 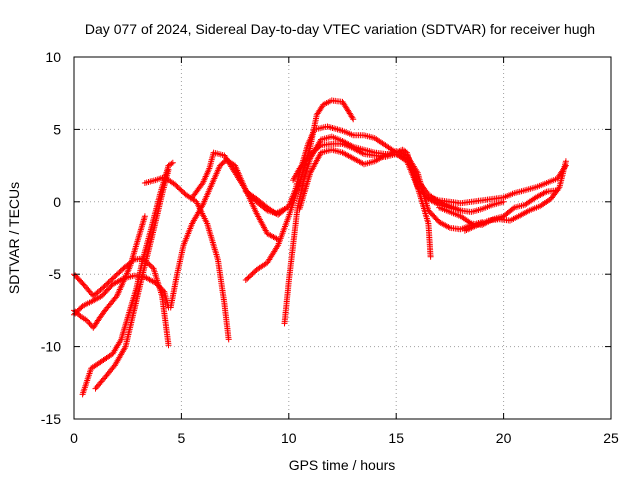 I want to click on y-tick-label: 5, so click(x=57, y=129).